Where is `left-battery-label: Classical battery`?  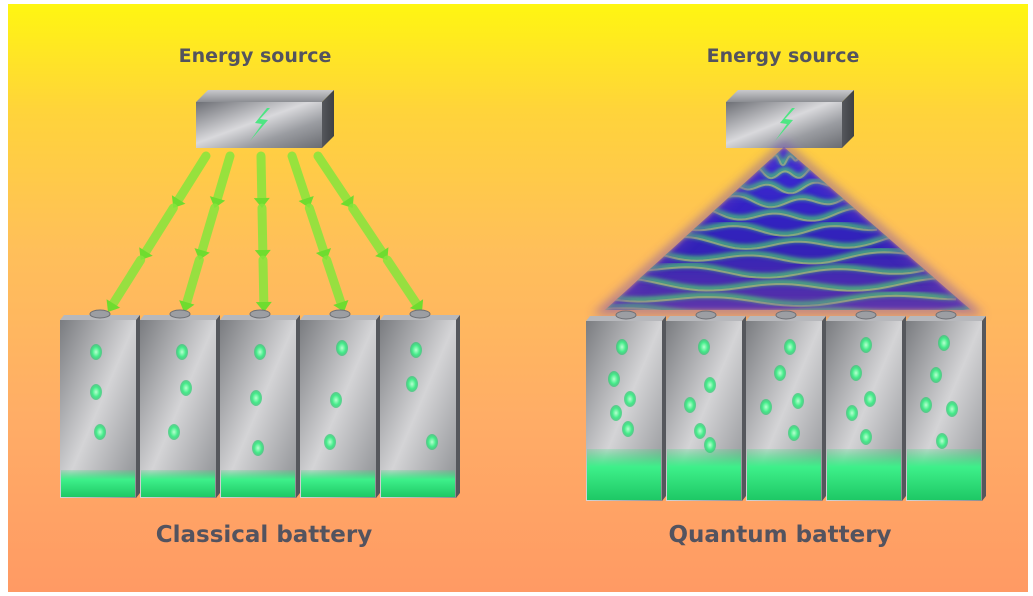
left-battery-label: Classical battery is located at coordinates (264, 535).